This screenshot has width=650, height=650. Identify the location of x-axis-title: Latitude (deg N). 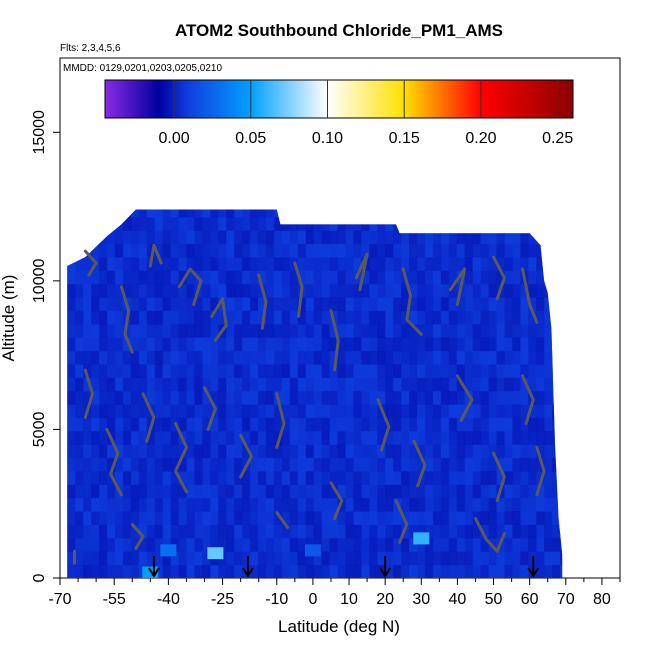
(339, 626).